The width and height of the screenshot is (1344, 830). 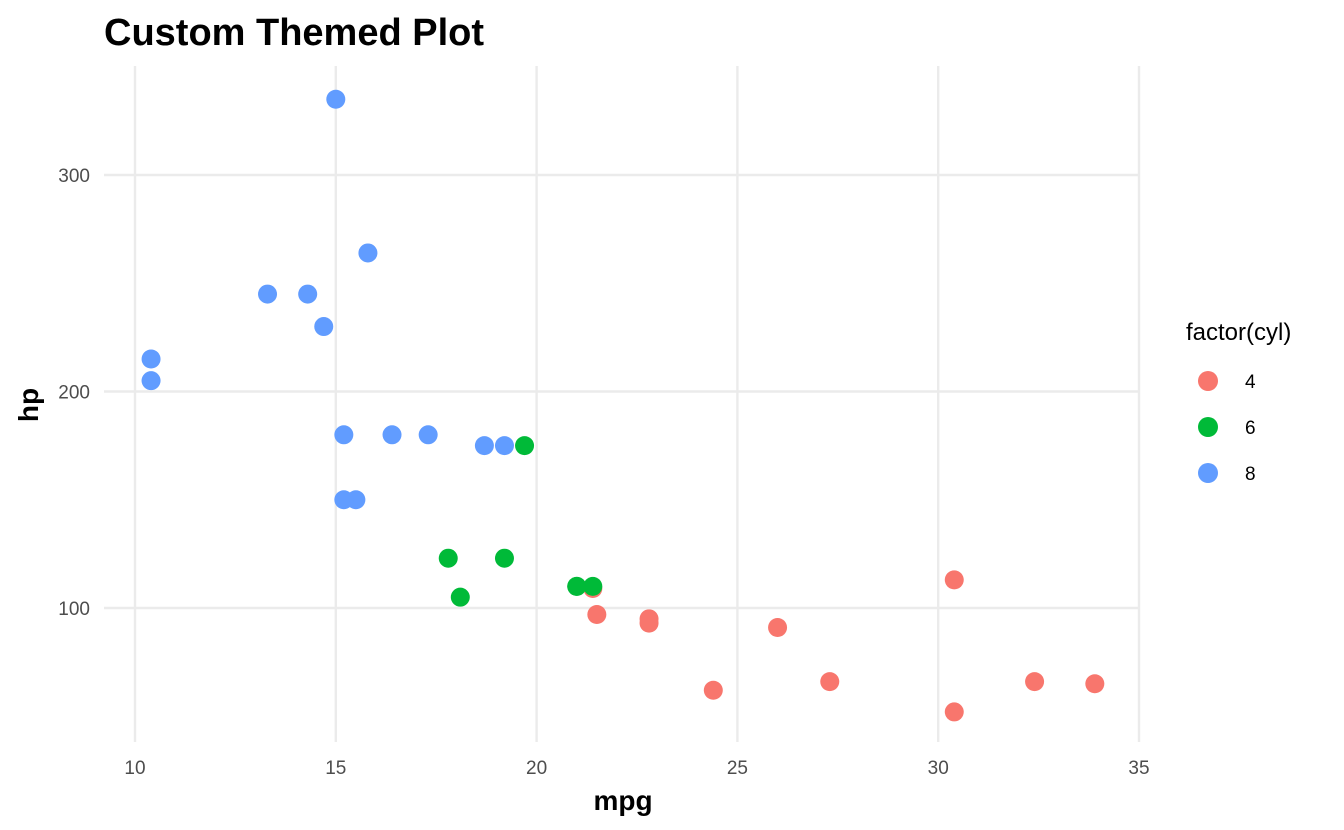 I want to click on legend-label: 4, so click(x=1250, y=382).